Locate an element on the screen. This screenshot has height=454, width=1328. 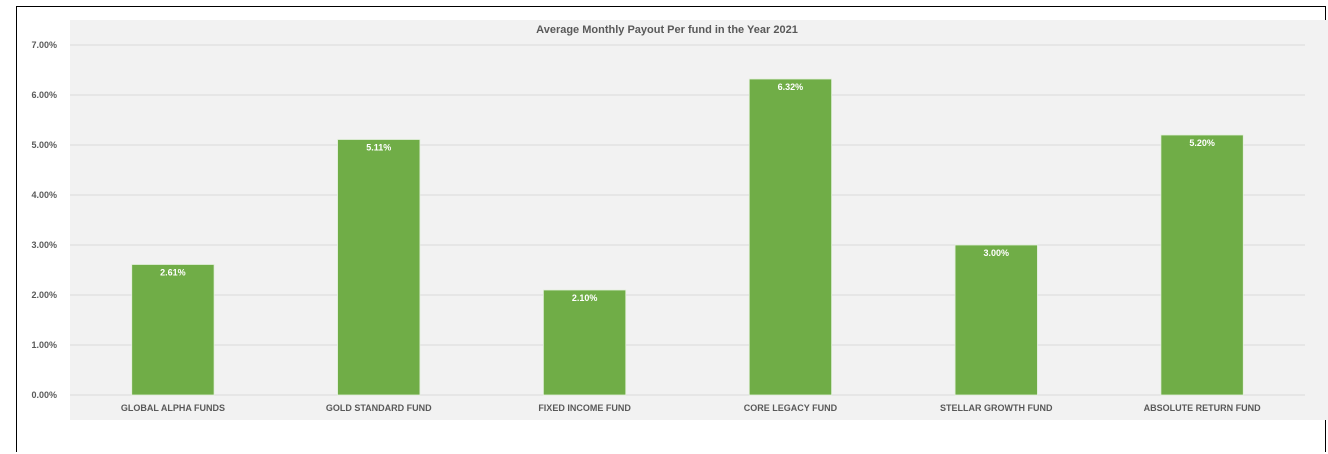
y-tick-label: 3.00% is located at coordinates (44, 245).